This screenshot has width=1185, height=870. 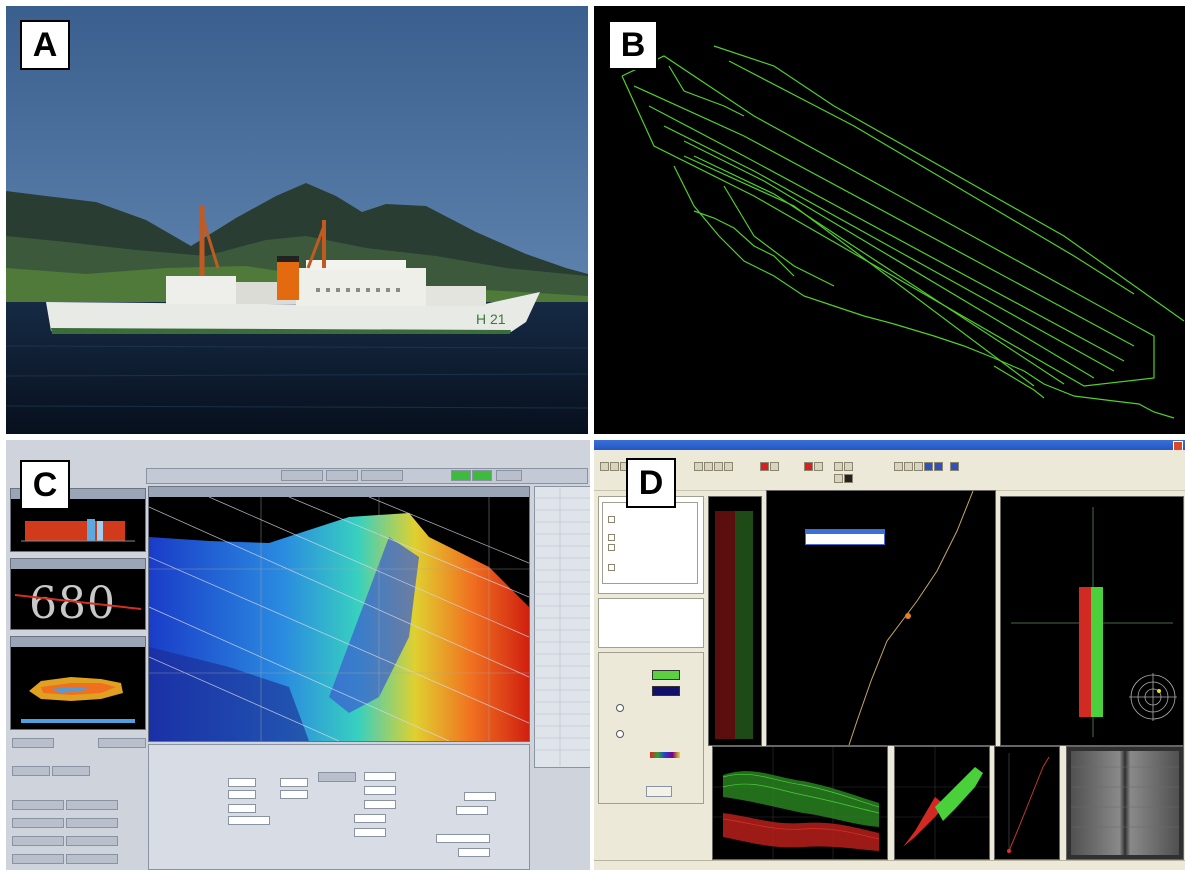 I want to click on panel-d-label: D, so click(x=651, y=483).